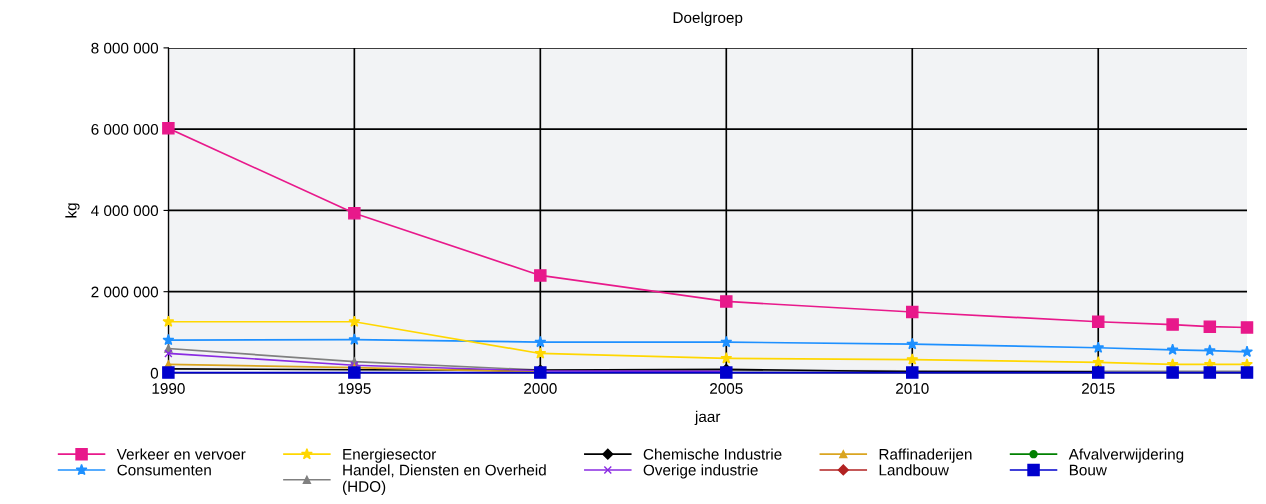  What do you see at coordinates (125, 292) in the screenshot?
I see `y-tick-label: 2 000 000` at bounding box center [125, 292].